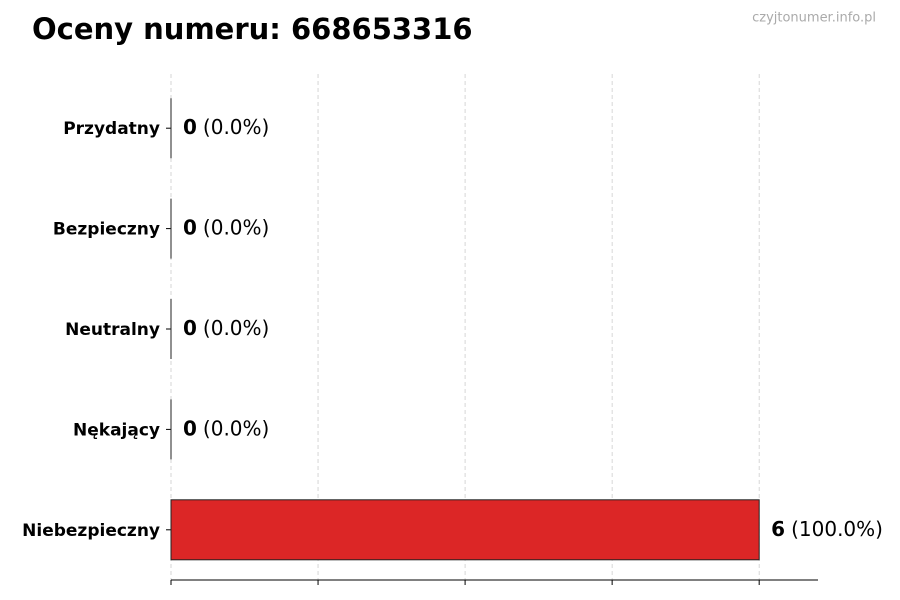 The image size is (900, 600). I want to click on value-percent: (100.0%), so click(837, 528).